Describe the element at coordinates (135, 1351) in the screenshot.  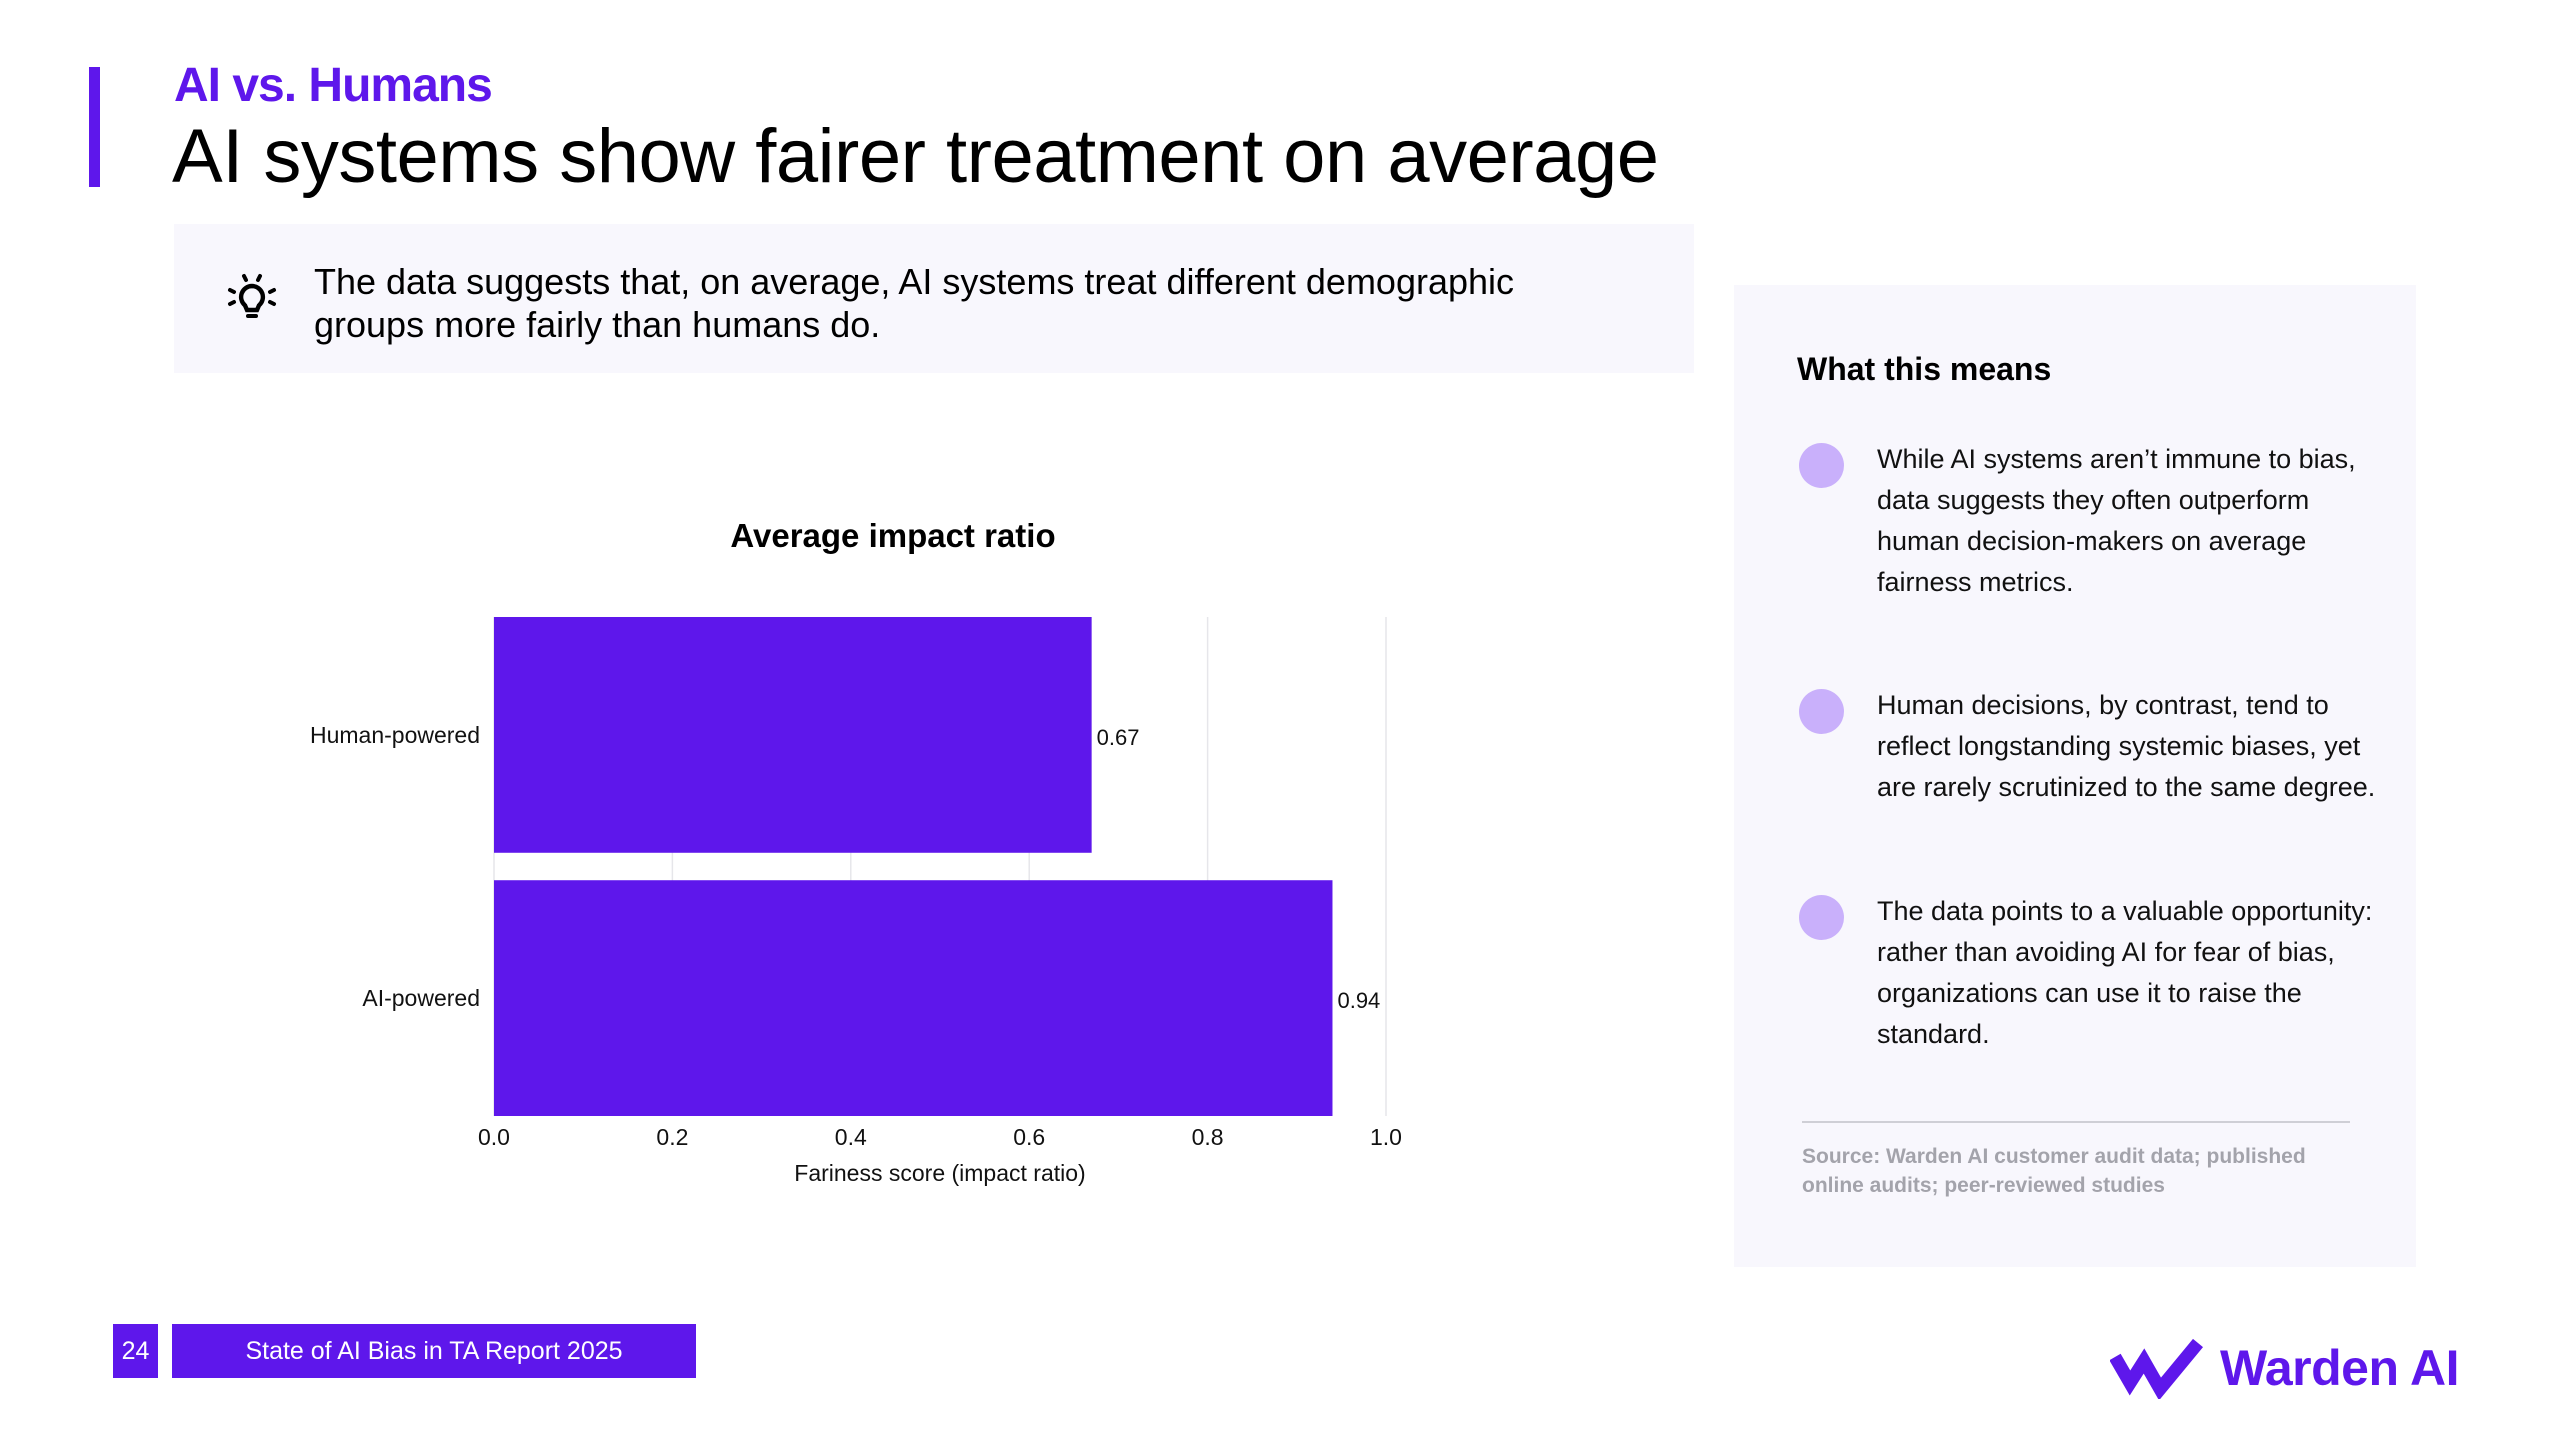
I see `page-number: 24` at that location.